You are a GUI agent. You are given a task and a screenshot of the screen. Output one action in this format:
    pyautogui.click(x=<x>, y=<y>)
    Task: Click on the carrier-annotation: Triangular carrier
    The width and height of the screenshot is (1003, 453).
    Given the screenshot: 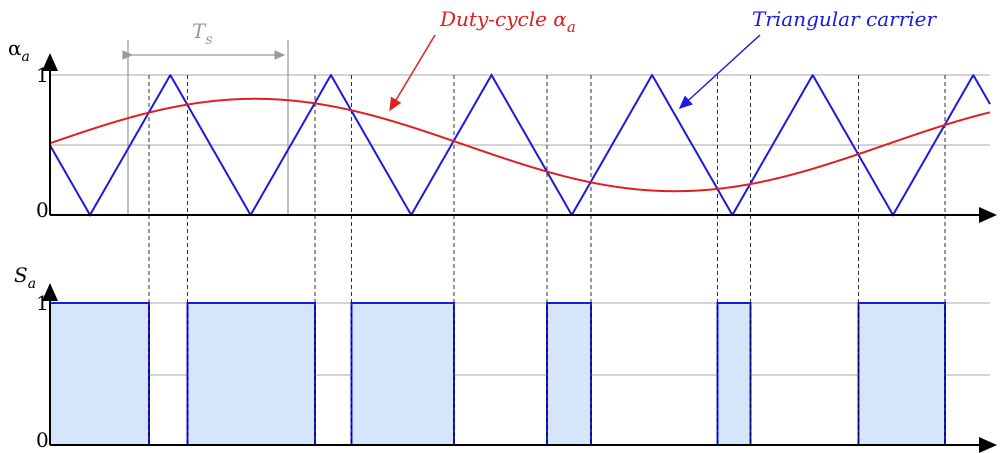 What is the action you would take?
    pyautogui.click(x=845, y=19)
    